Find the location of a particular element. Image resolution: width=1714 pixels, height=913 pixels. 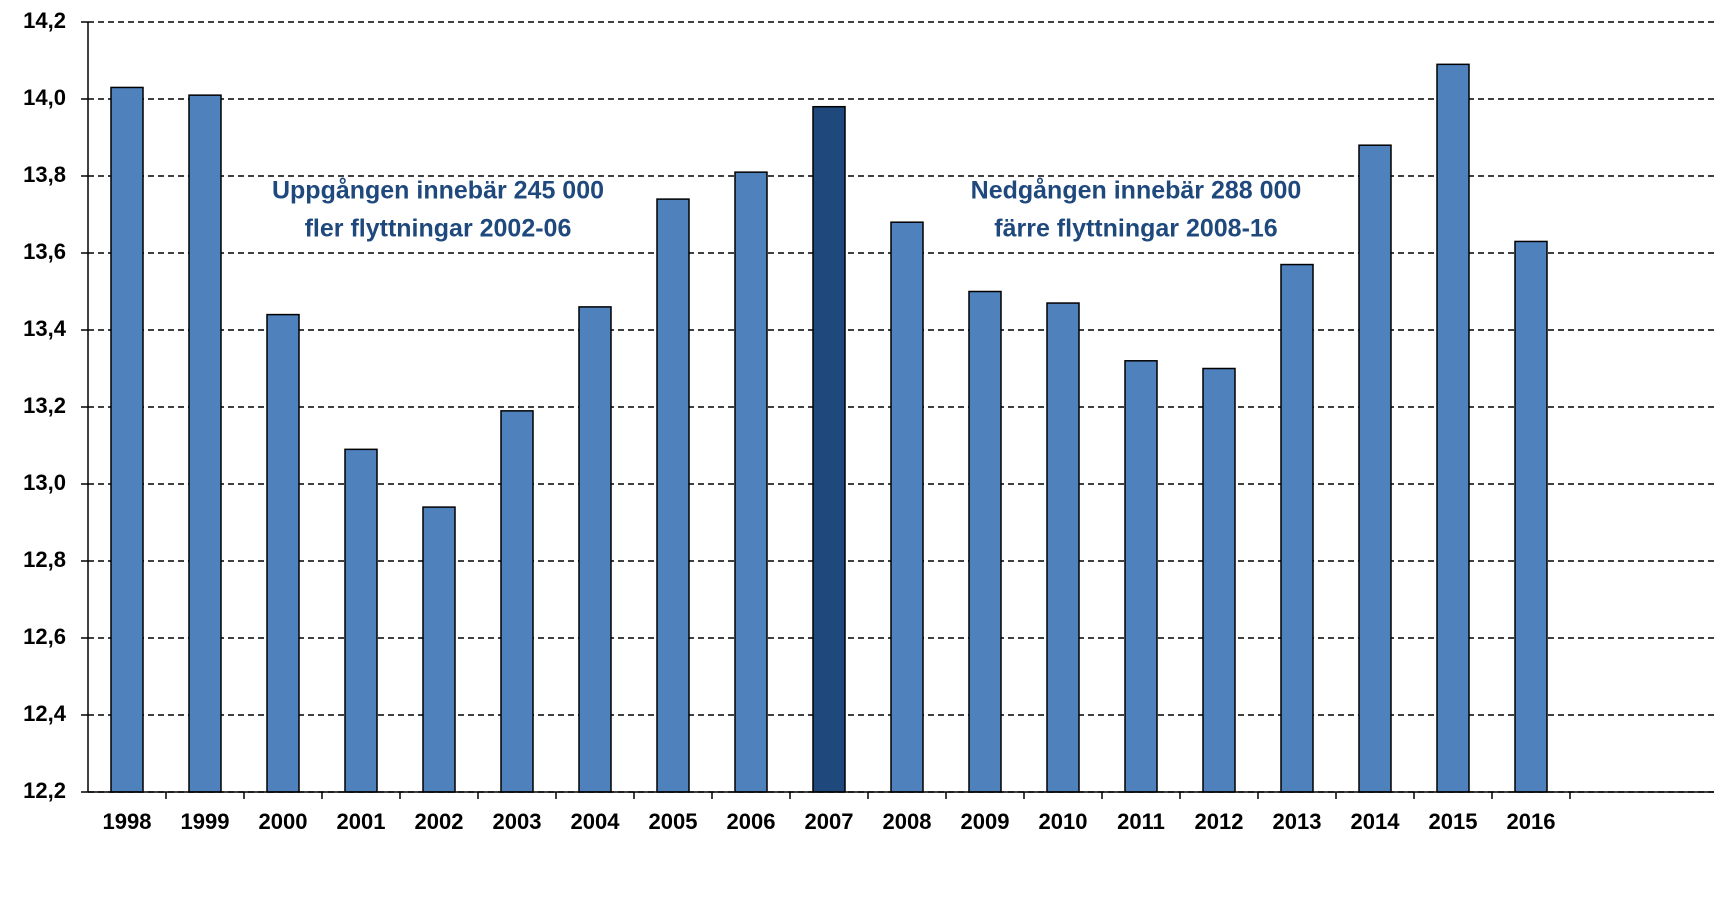

y-tick-label: 13,0 is located at coordinates (44, 482).